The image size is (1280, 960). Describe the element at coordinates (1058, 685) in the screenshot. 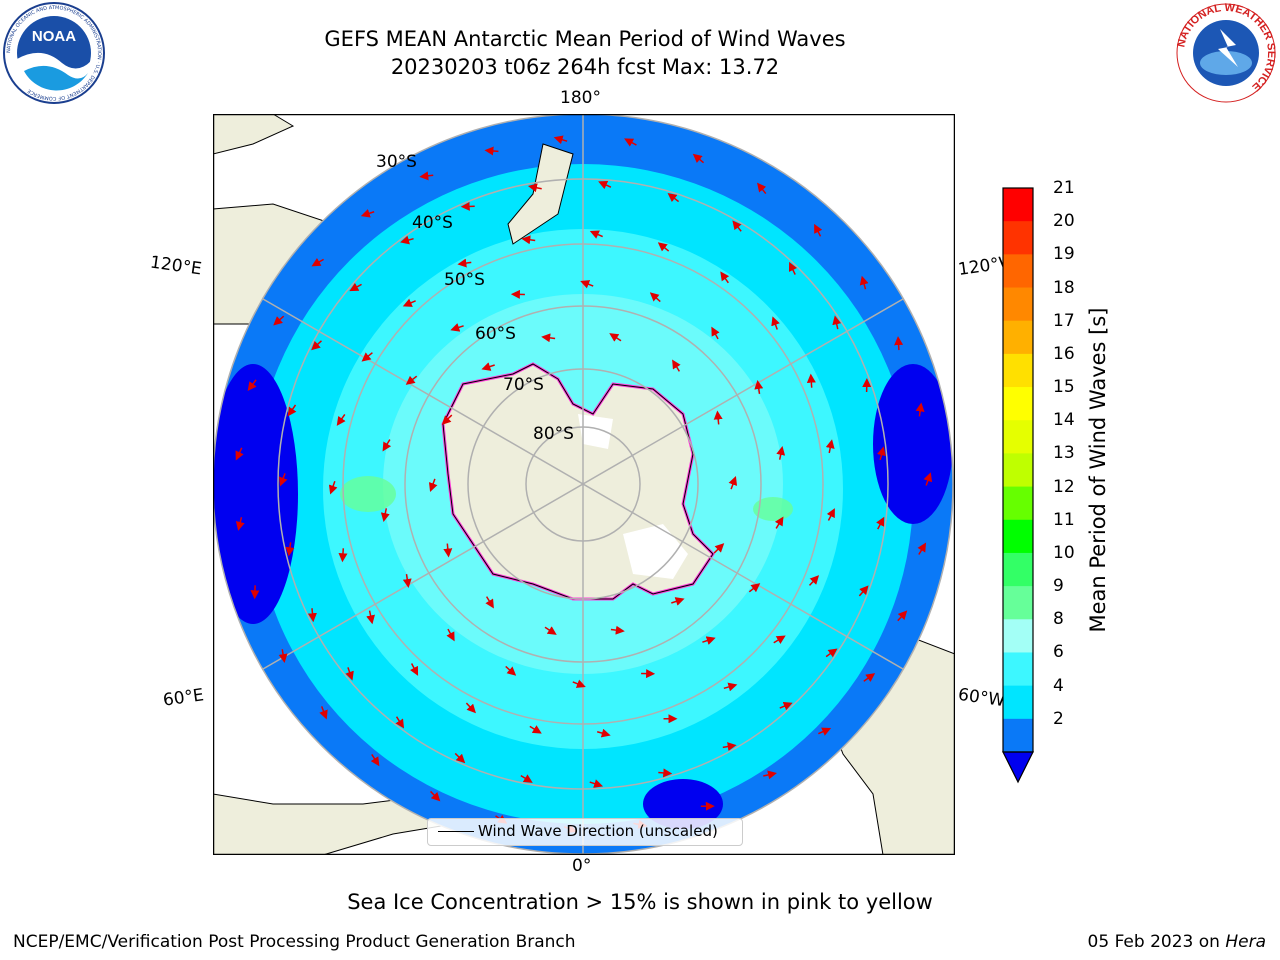

I see `colorbar-tick-label: 4` at that location.